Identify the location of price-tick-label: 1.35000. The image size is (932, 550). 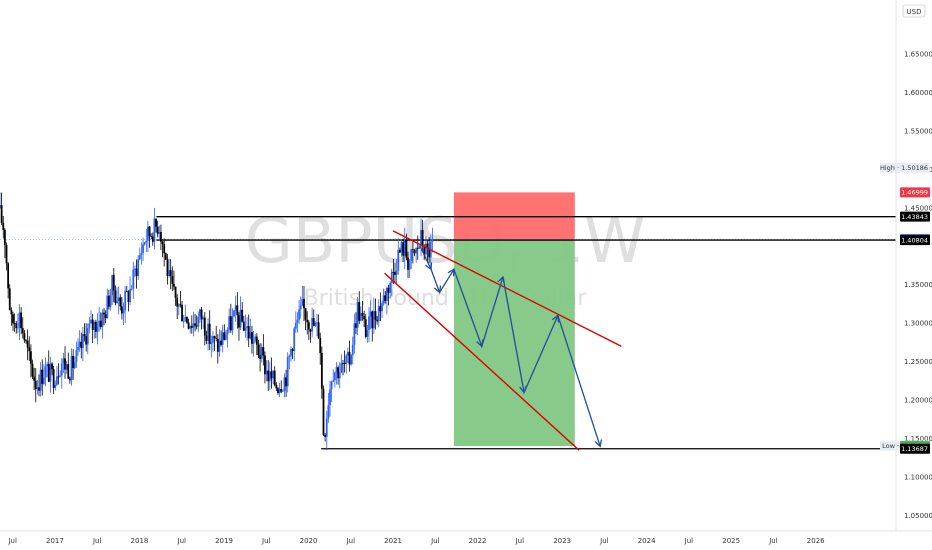
(918, 285).